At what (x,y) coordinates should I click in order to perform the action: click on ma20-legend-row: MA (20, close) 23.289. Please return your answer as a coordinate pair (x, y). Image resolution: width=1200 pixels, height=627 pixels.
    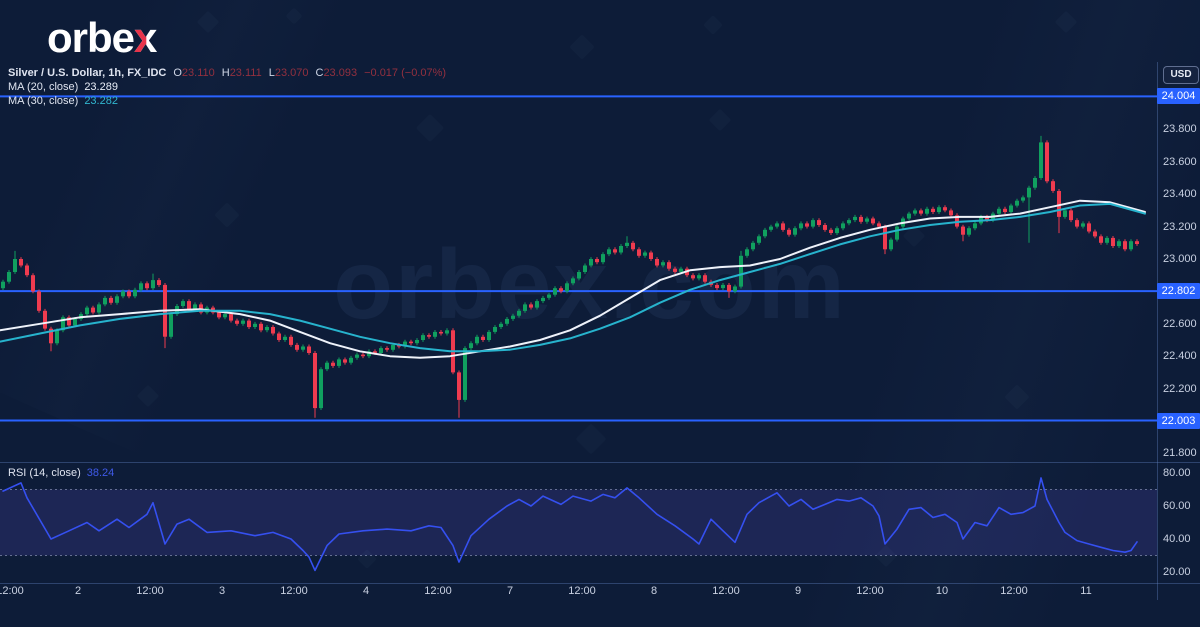
    Looking at the image, I should click on (63, 87).